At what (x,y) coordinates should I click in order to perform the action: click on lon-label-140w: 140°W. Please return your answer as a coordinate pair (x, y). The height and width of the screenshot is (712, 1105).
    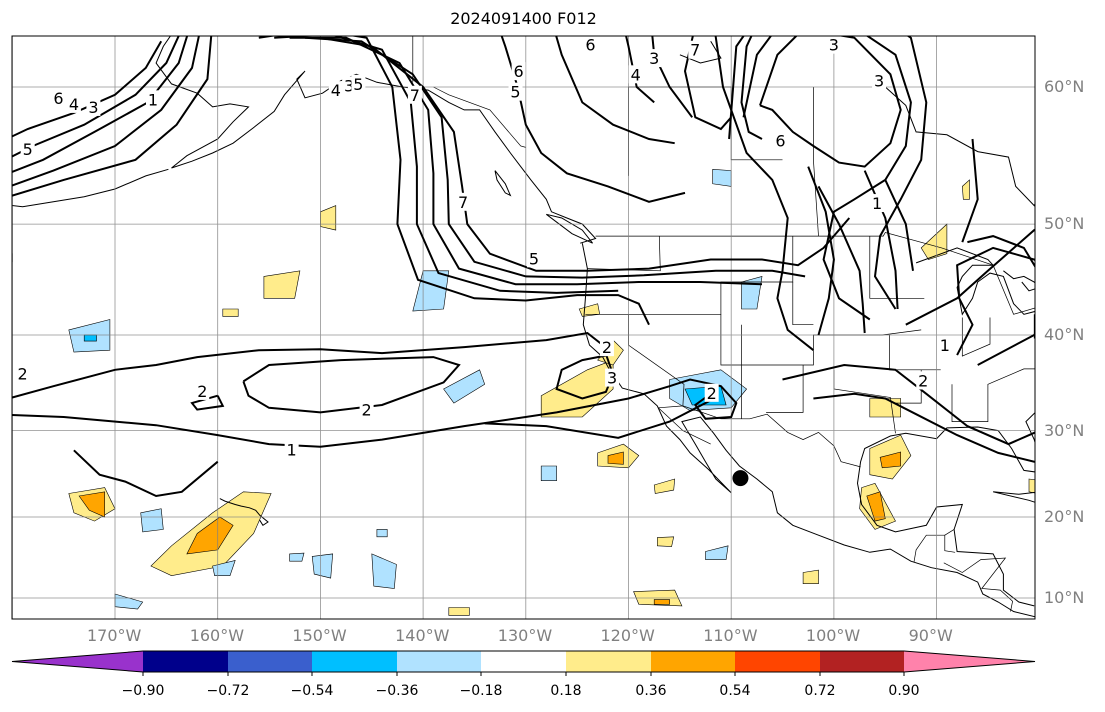
    Looking at the image, I should click on (422, 635).